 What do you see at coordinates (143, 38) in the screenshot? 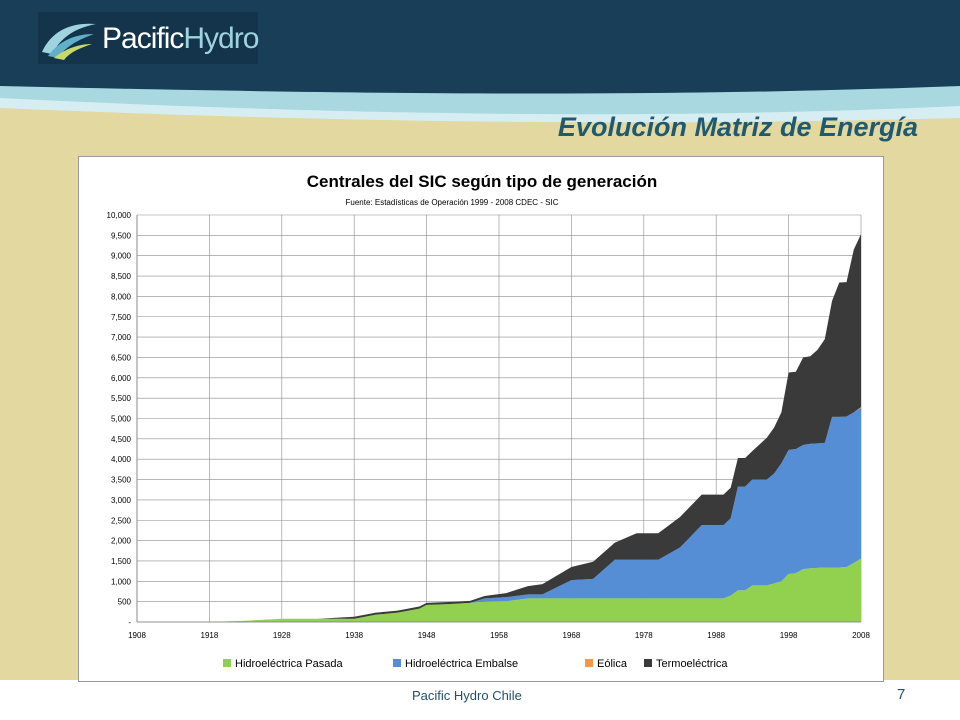
I see `logo-text-pacific: Pacific` at bounding box center [143, 38].